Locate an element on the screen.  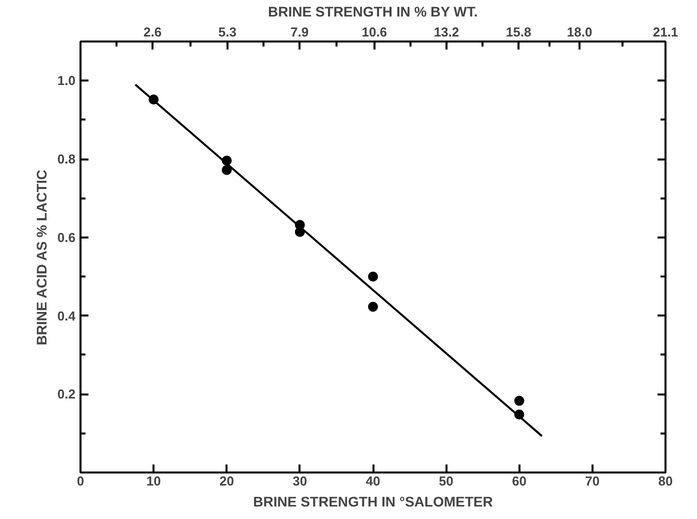
y-tick-label: 0.6 is located at coordinates (66, 237).